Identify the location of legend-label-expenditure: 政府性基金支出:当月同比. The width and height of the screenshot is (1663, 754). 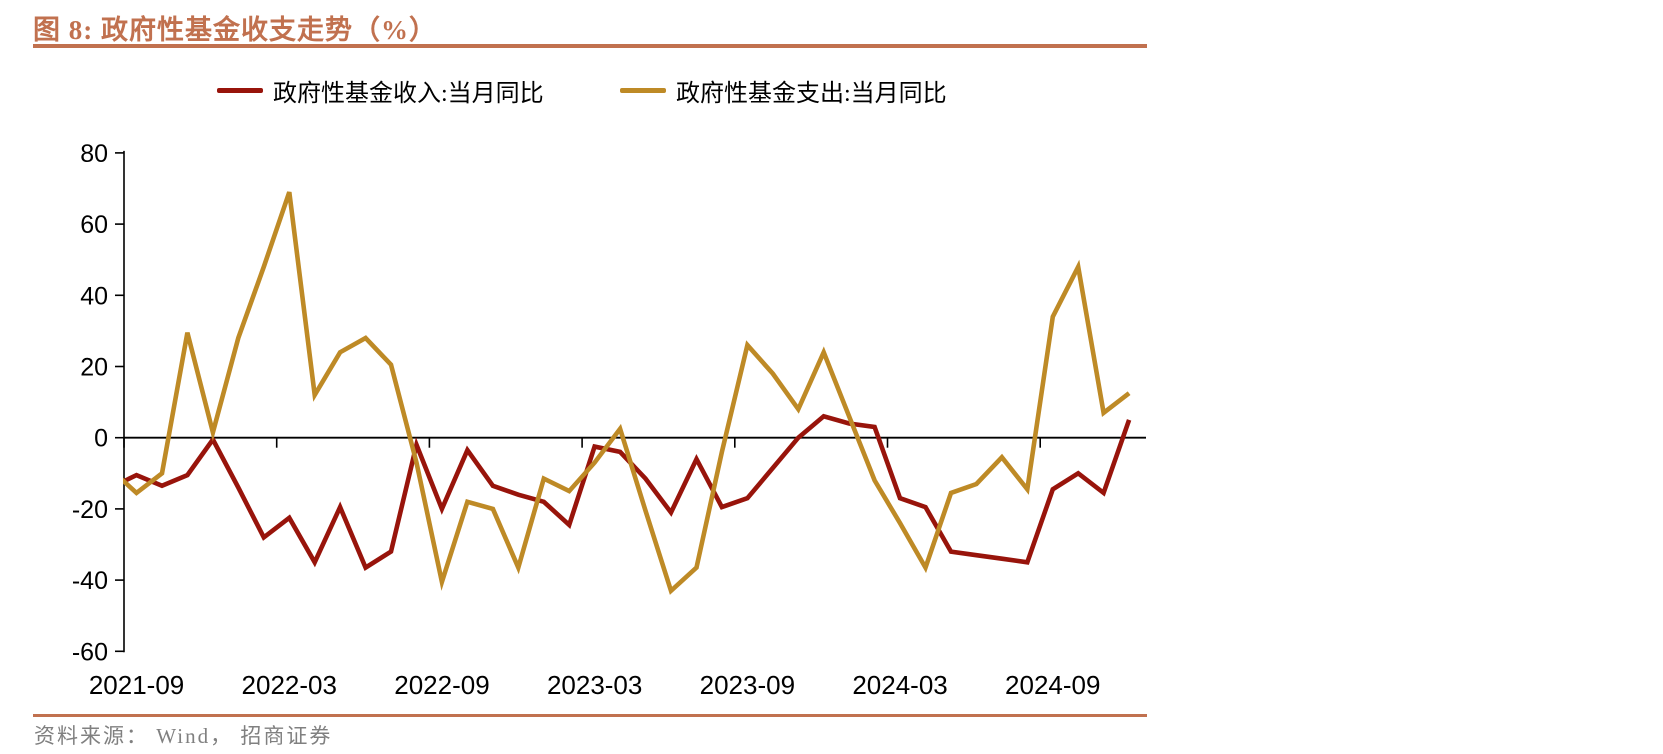
(811, 93).